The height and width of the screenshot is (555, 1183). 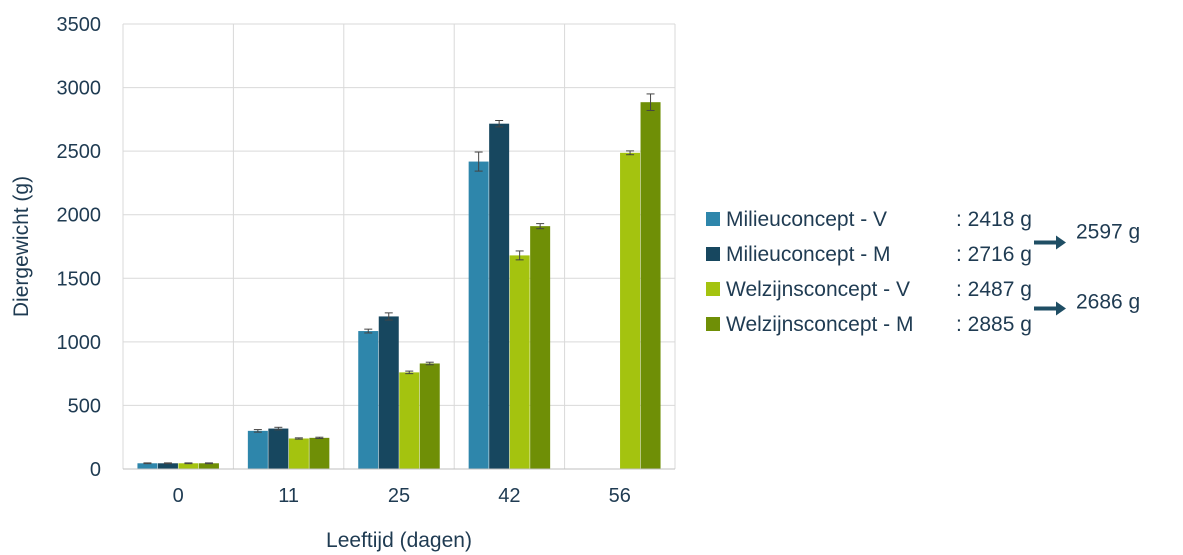 What do you see at coordinates (288, 496) in the screenshot?
I see `x-tick-label: 11` at bounding box center [288, 496].